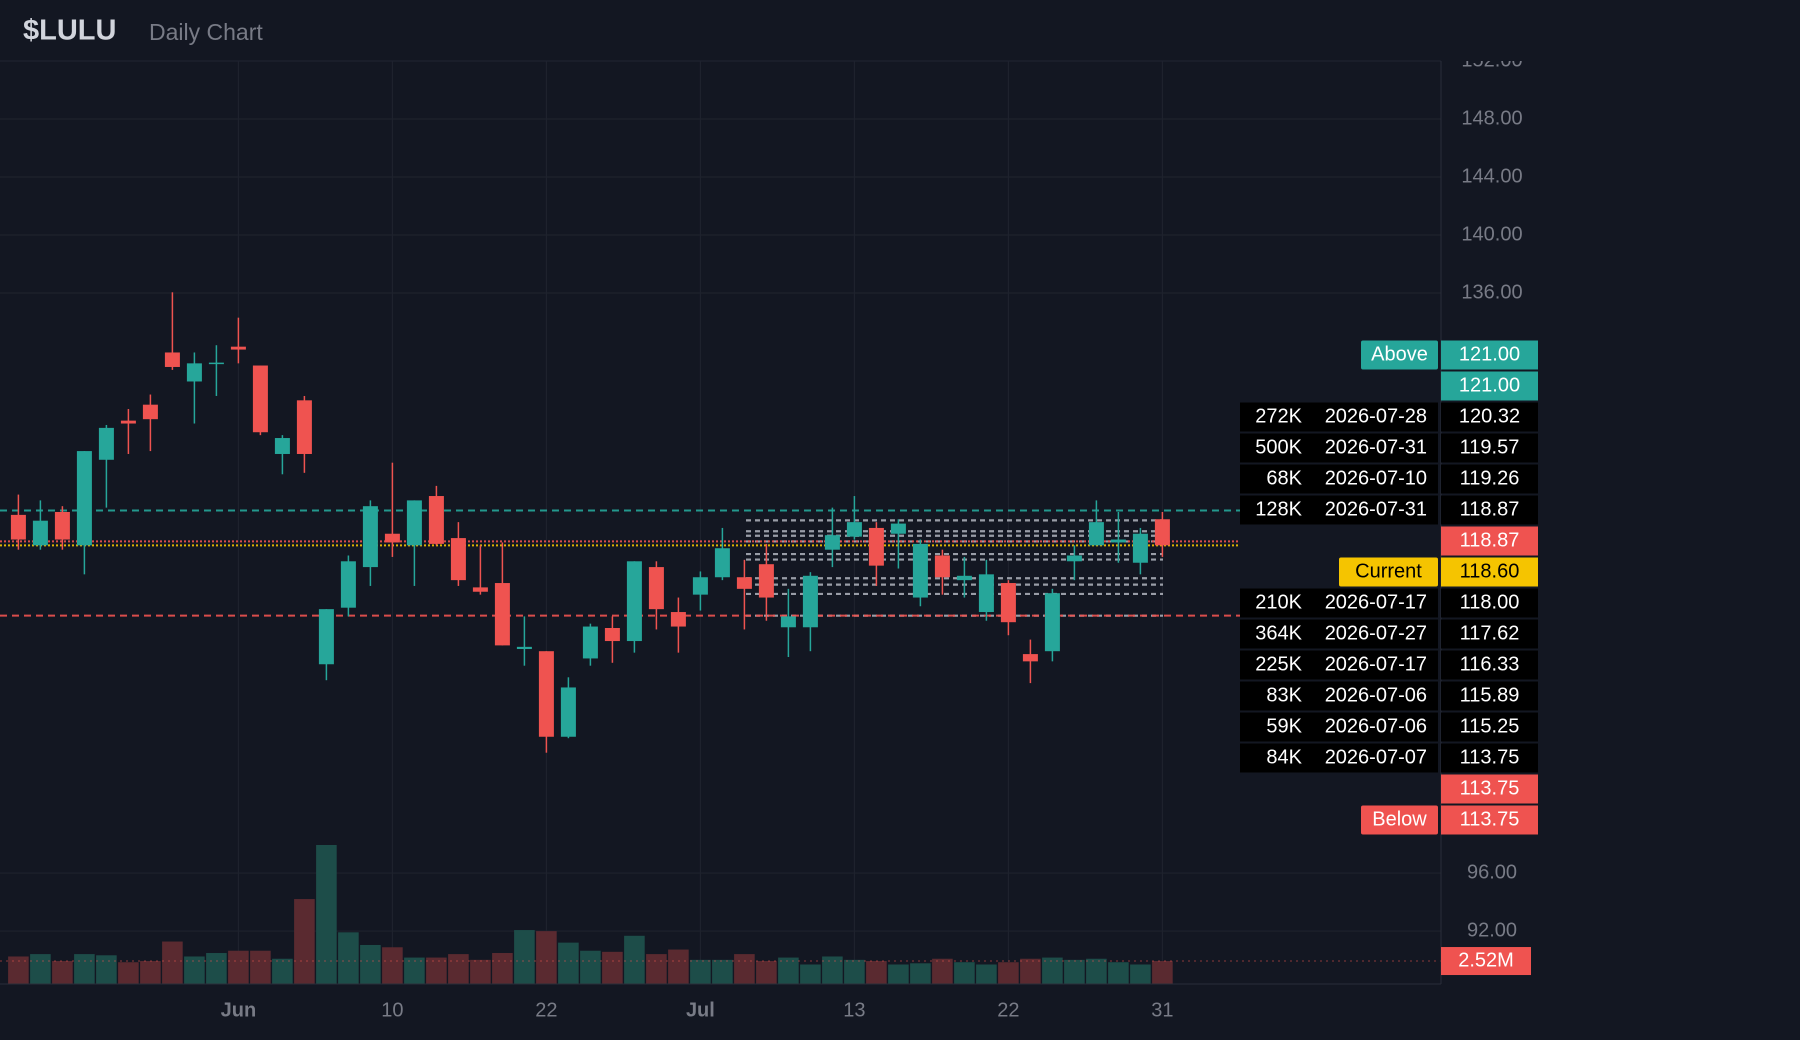 The height and width of the screenshot is (1040, 1800). What do you see at coordinates (1376, 478) in the screenshot?
I see `level-date: 2026-07-10` at bounding box center [1376, 478].